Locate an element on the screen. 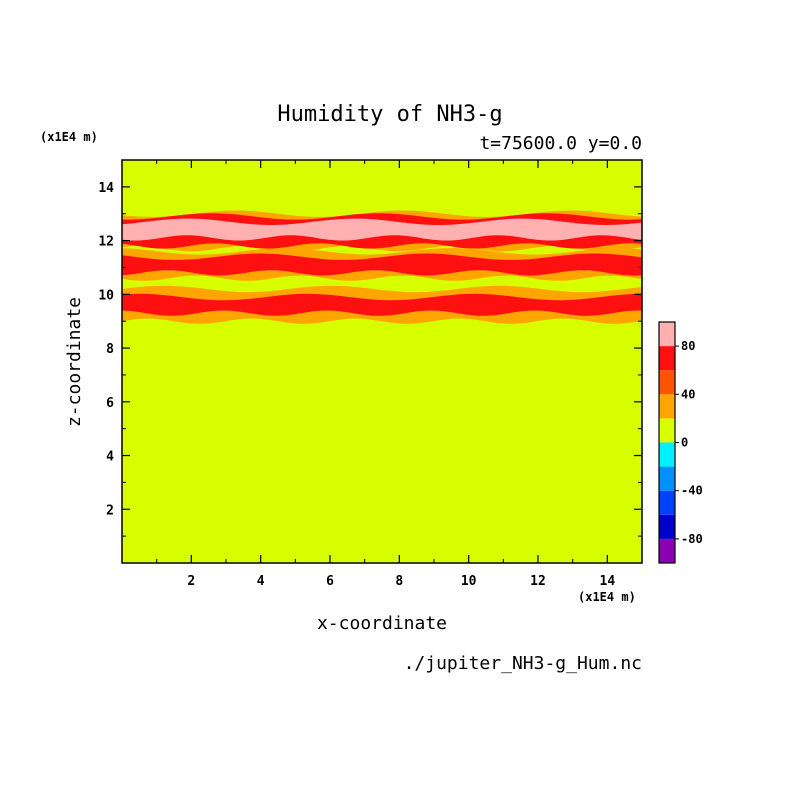 This screenshot has height=804, width=804. x-axis-label: x-coordinate is located at coordinates (382, 623).